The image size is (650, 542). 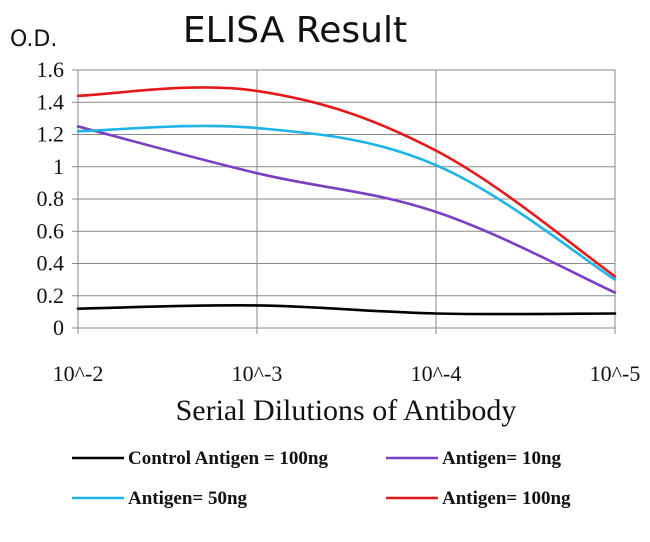 I want to click on x-tick-label: 10^-5, so click(x=615, y=373).